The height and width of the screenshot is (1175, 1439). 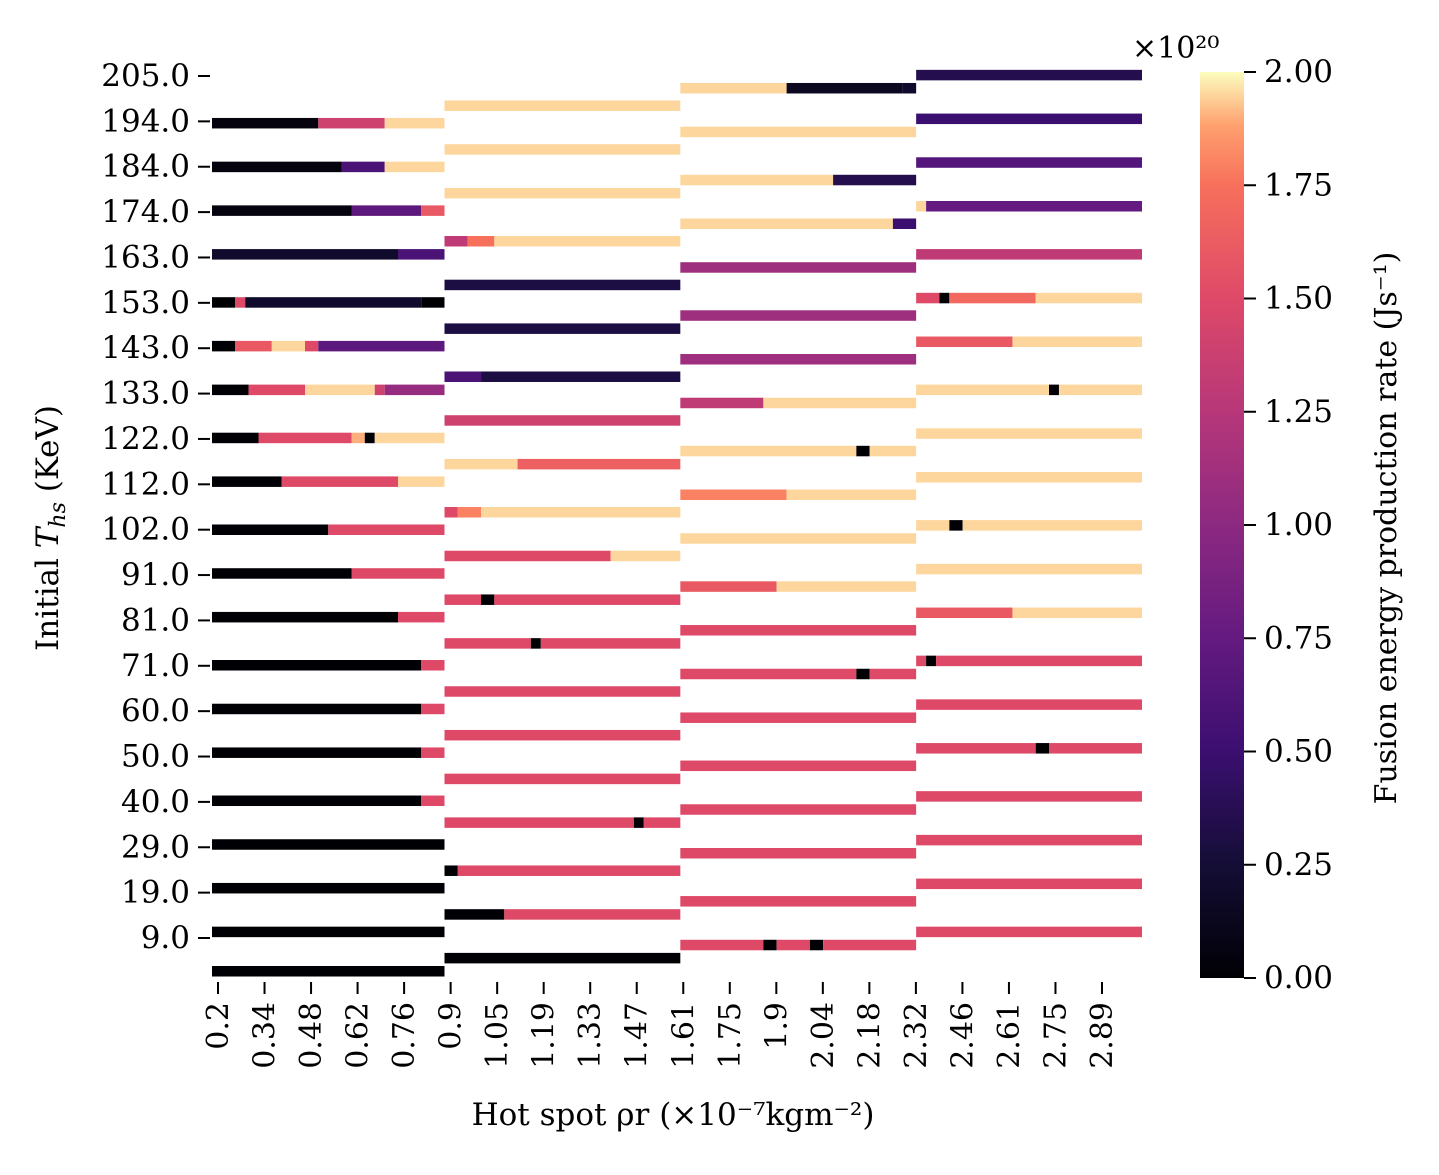 I want to click on y-label-var: T, so click(x=48, y=536).